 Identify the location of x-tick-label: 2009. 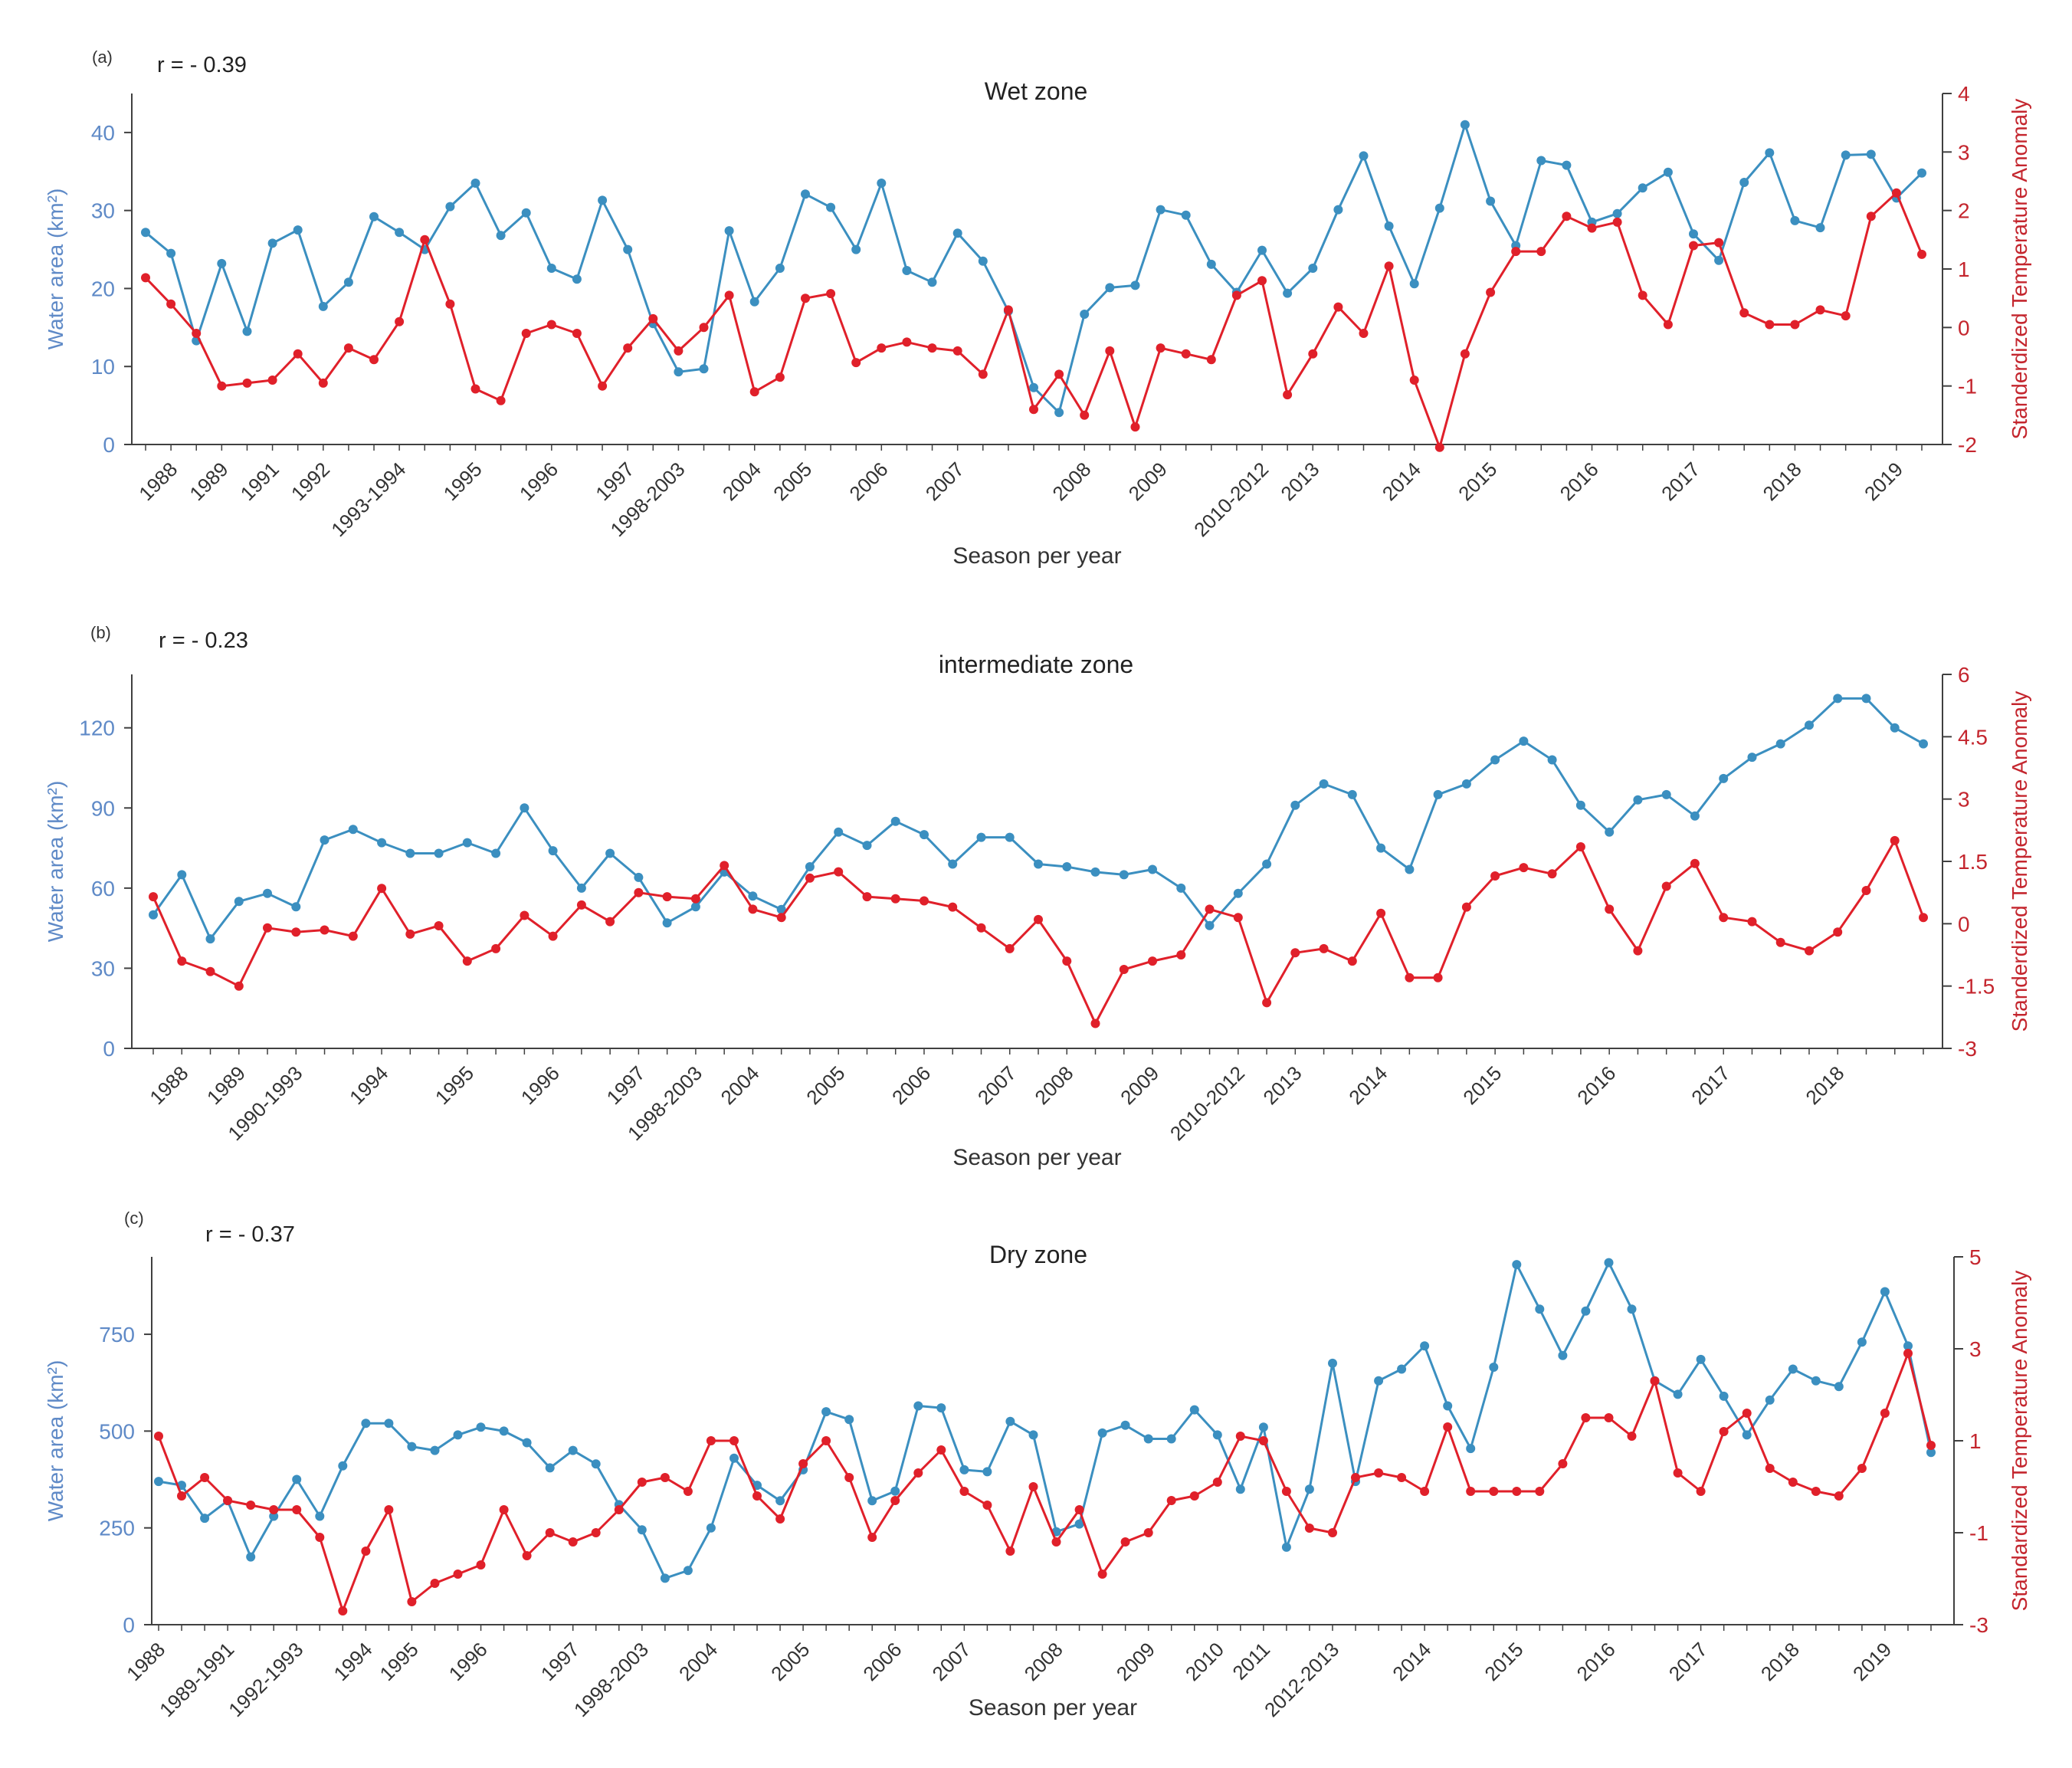
(1136, 1662).